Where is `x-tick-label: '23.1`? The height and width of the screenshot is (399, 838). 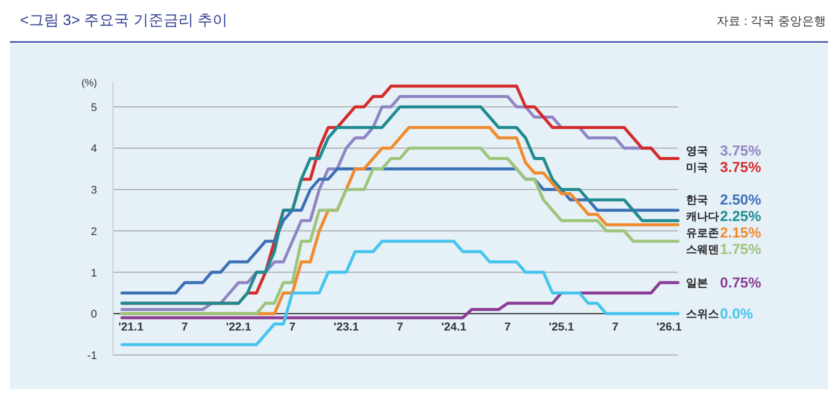 x-tick-label: '23.1 is located at coordinates (347, 328).